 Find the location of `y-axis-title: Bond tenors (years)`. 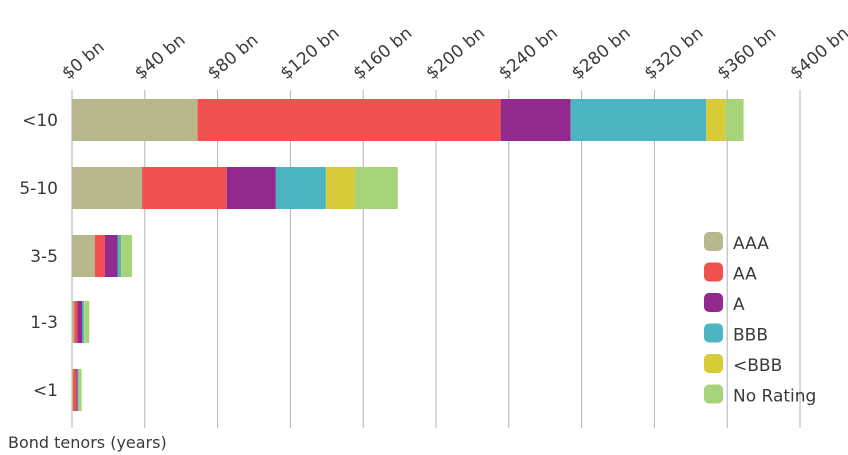

y-axis-title: Bond tenors (years) is located at coordinates (87, 442).